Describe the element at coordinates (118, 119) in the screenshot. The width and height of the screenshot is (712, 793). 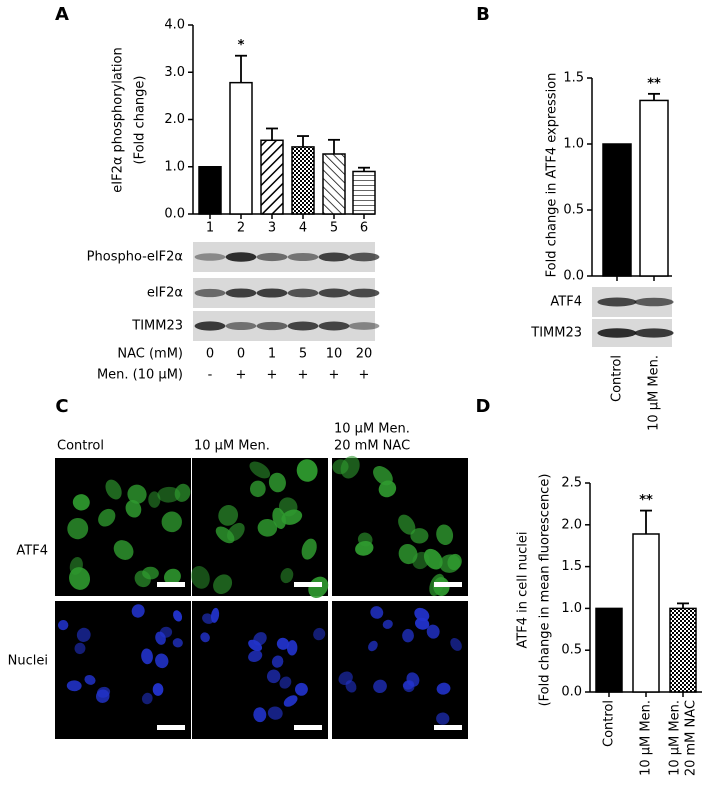
I see `y-axis-label: eIF2α phosphorylation` at that location.